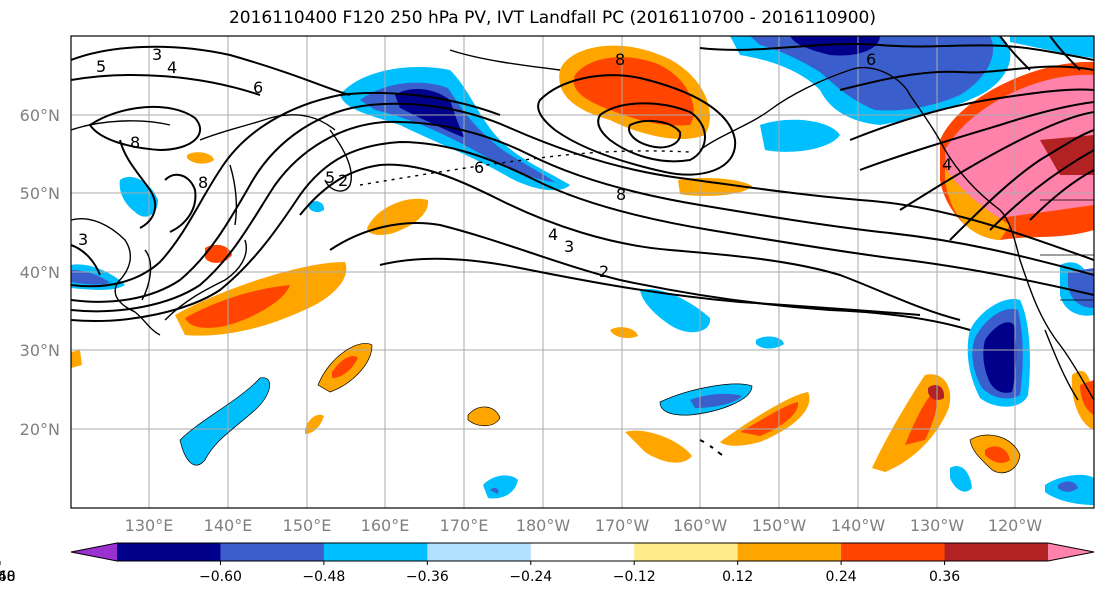 This screenshot has width=1105, height=601. What do you see at coordinates (40, 115) in the screenshot?
I see `lat-label-60n: 60°N` at bounding box center [40, 115].